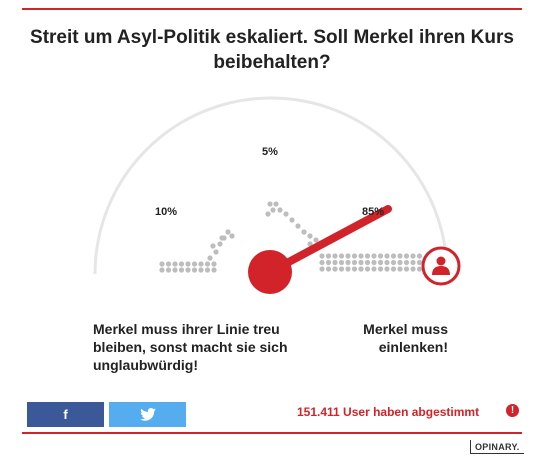 The image size is (554, 470). Describe the element at coordinates (373, 212) in the screenshot. I see `result-85-label: 85%` at that location.